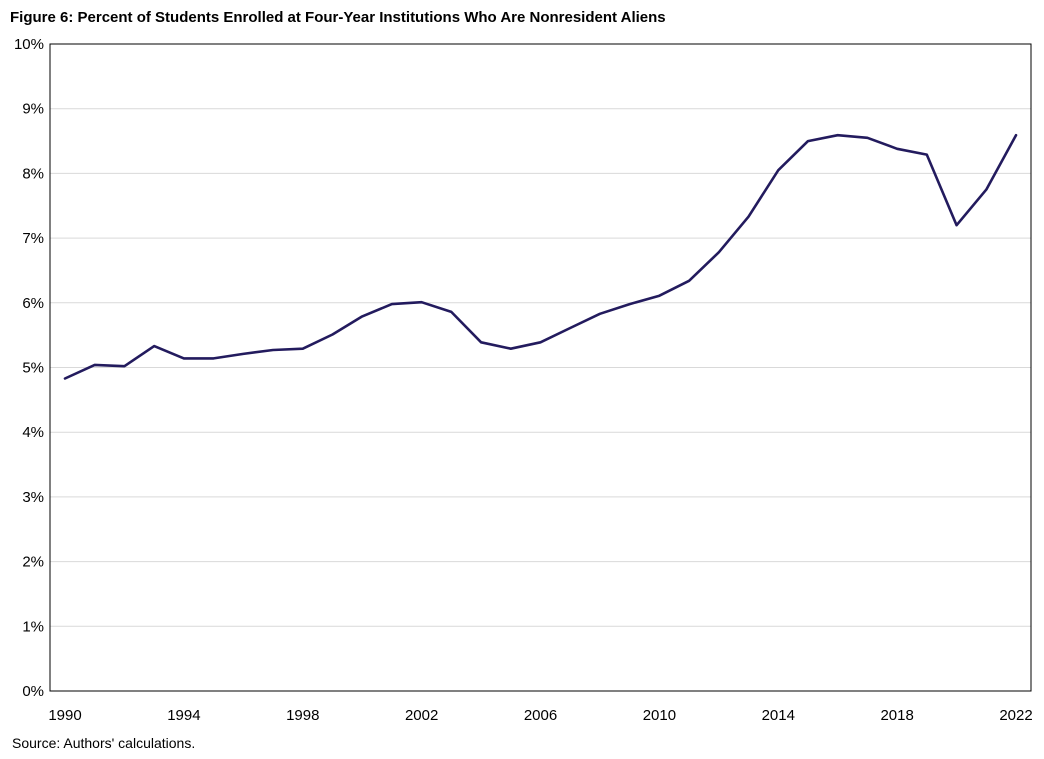 The height and width of the screenshot is (759, 1044). Describe the element at coordinates (33, 691) in the screenshot. I see `y-tick-label: 0%` at that location.